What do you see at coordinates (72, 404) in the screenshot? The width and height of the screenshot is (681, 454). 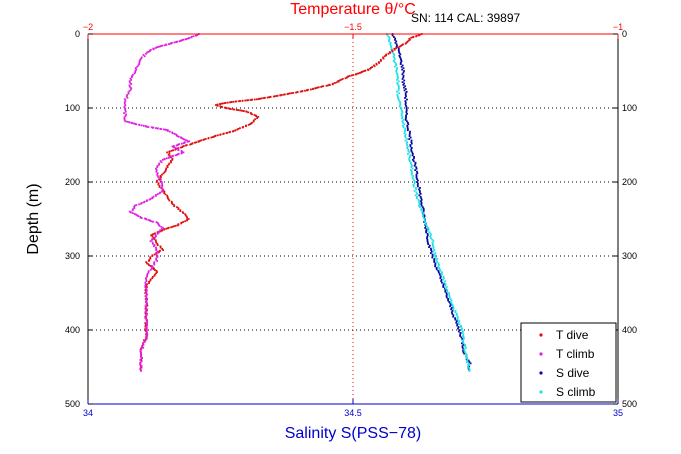 I see `y-tick-label-left: 500` at bounding box center [72, 404].